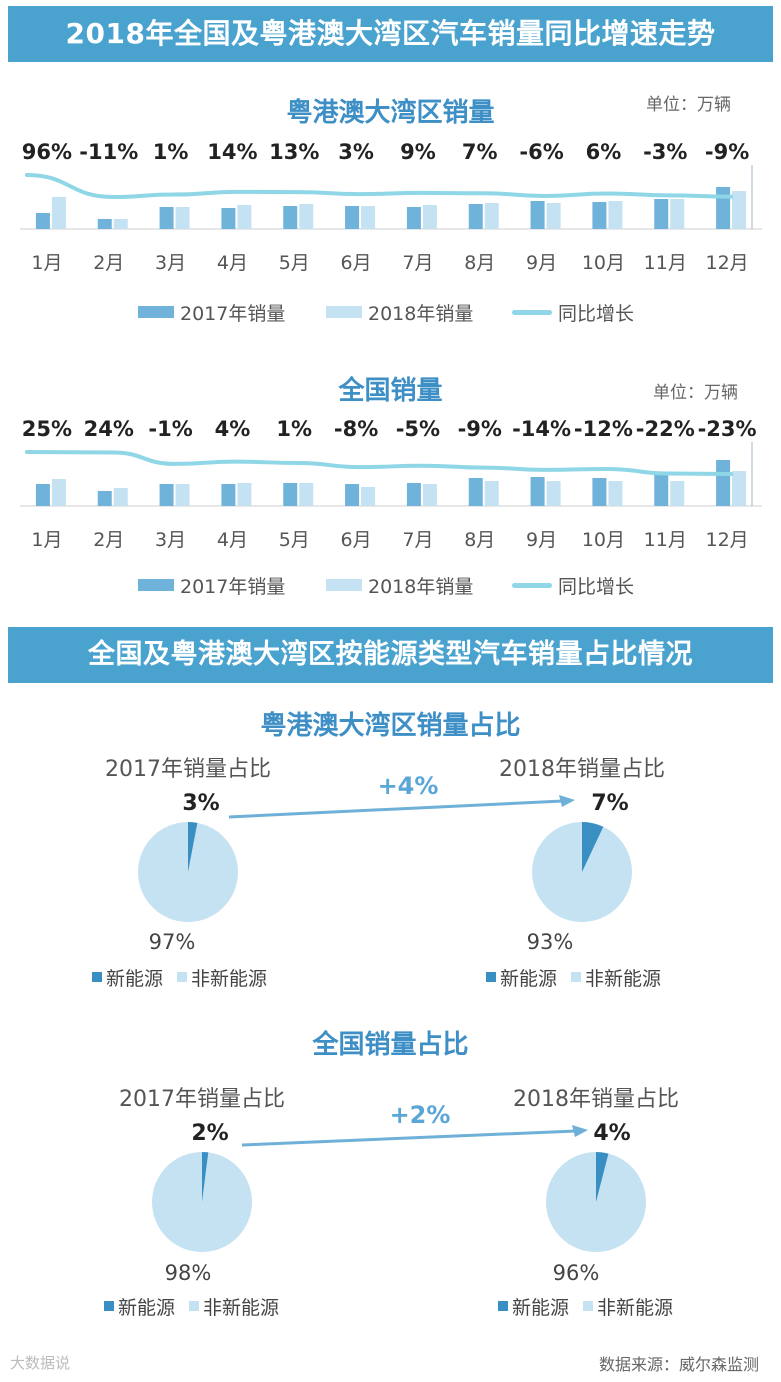 The image size is (781, 1382). What do you see at coordinates (109, 429) in the screenshot?
I see `growth-data-label: 24%` at bounding box center [109, 429].